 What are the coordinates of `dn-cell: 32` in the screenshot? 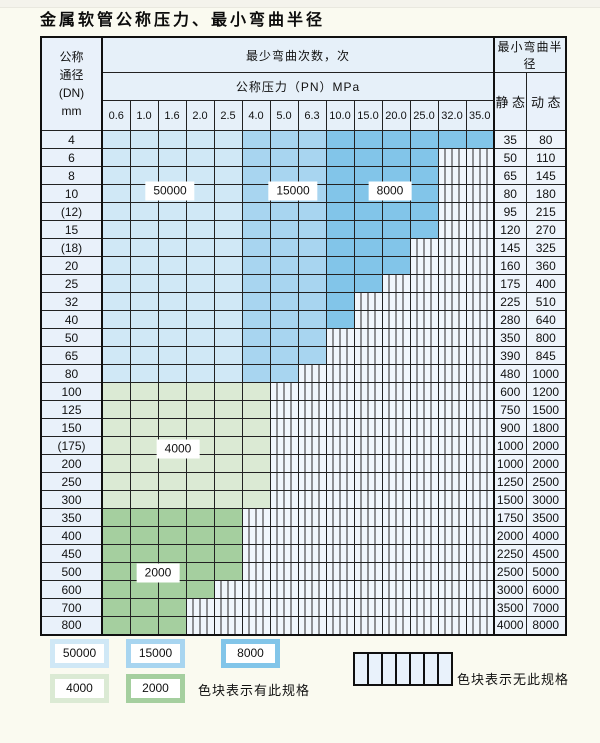 It's located at (71, 301).